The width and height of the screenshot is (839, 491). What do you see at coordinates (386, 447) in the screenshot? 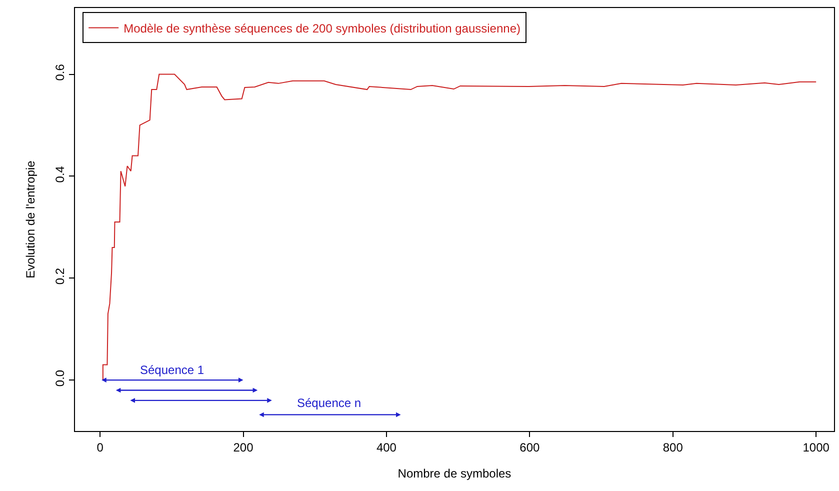
I see `x-tick-label: 400` at bounding box center [386, 447].